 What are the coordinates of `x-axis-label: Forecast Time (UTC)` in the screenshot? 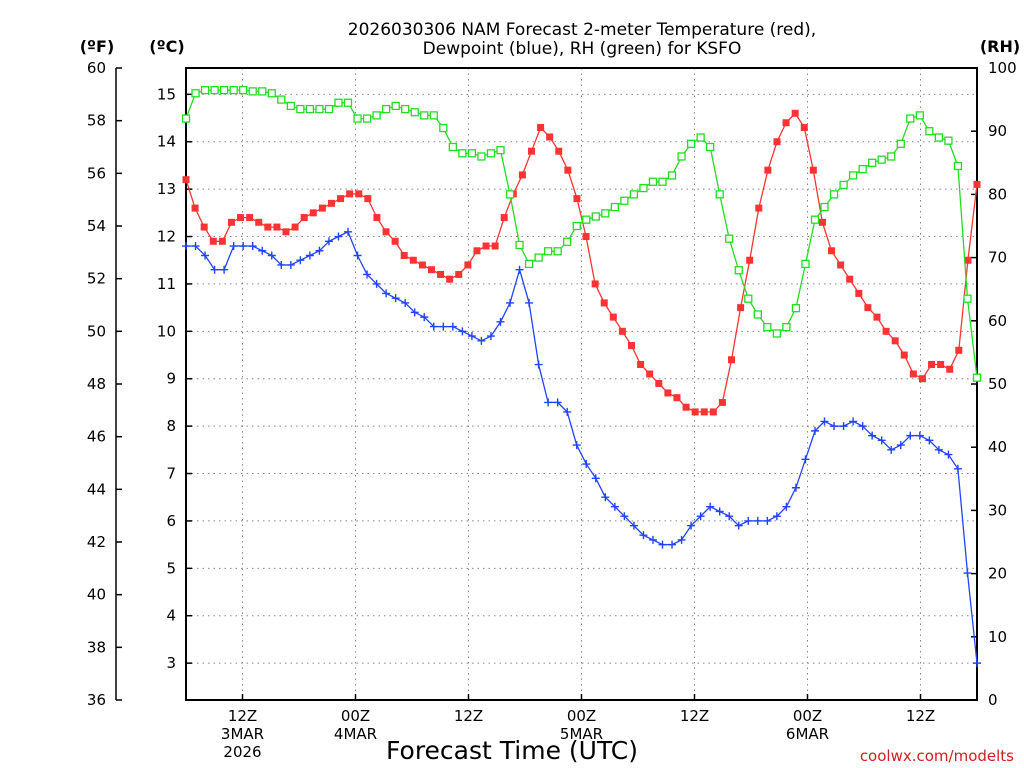 It's located at (512, 750).